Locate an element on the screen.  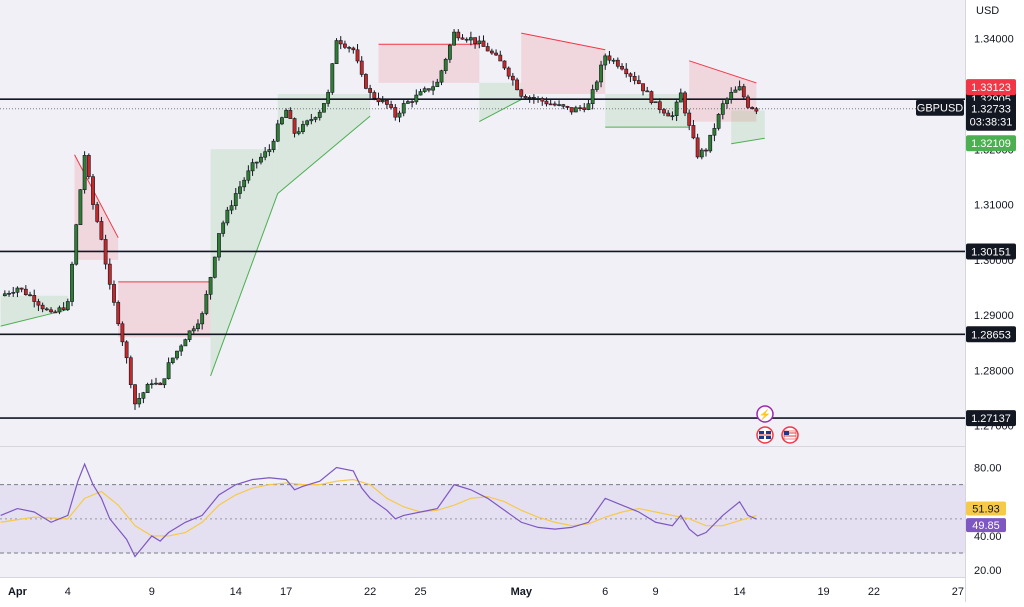
price-tag-bg is located at coordinates (991, 143).